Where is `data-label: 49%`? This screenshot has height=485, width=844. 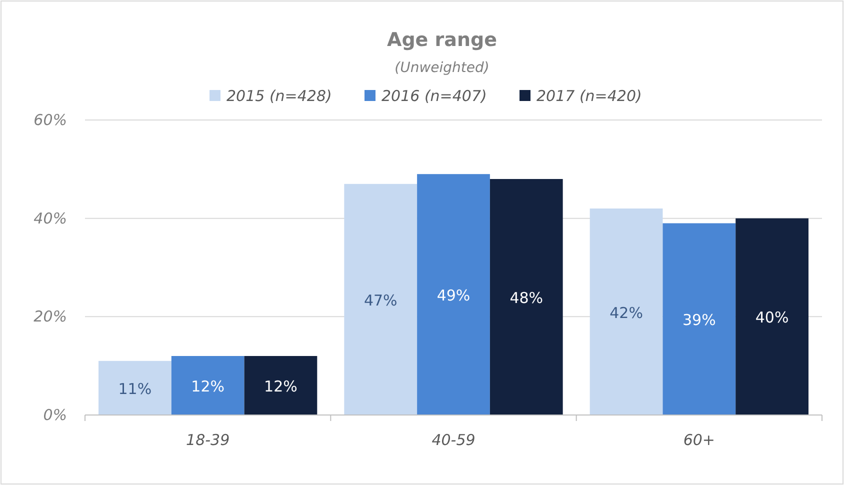
data-label: 49% is located at coordinates (453, 295).